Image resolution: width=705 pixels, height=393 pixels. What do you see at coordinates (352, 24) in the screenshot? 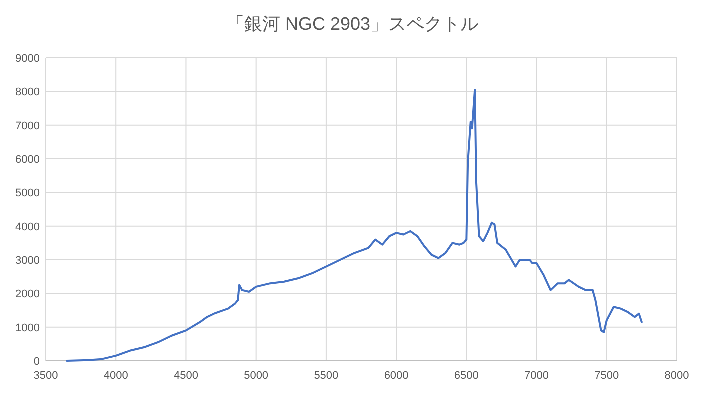
I see `chart-title: 「銀河 NGC 2903」スペクトル` at bounding box center [352, 24].